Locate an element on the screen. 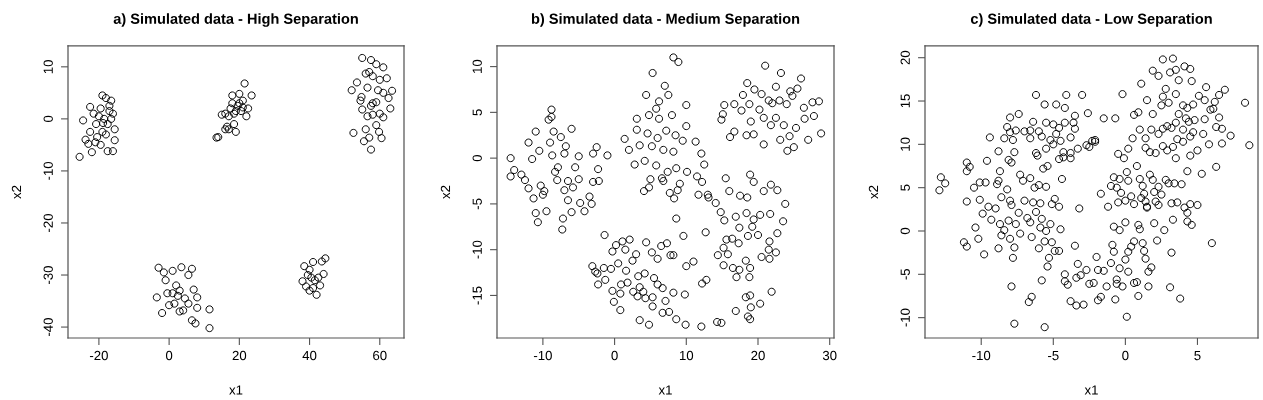 The width and height of the screenshot is (1263, 400). y-tick-label: -40 is located at coordinates (48, 327).